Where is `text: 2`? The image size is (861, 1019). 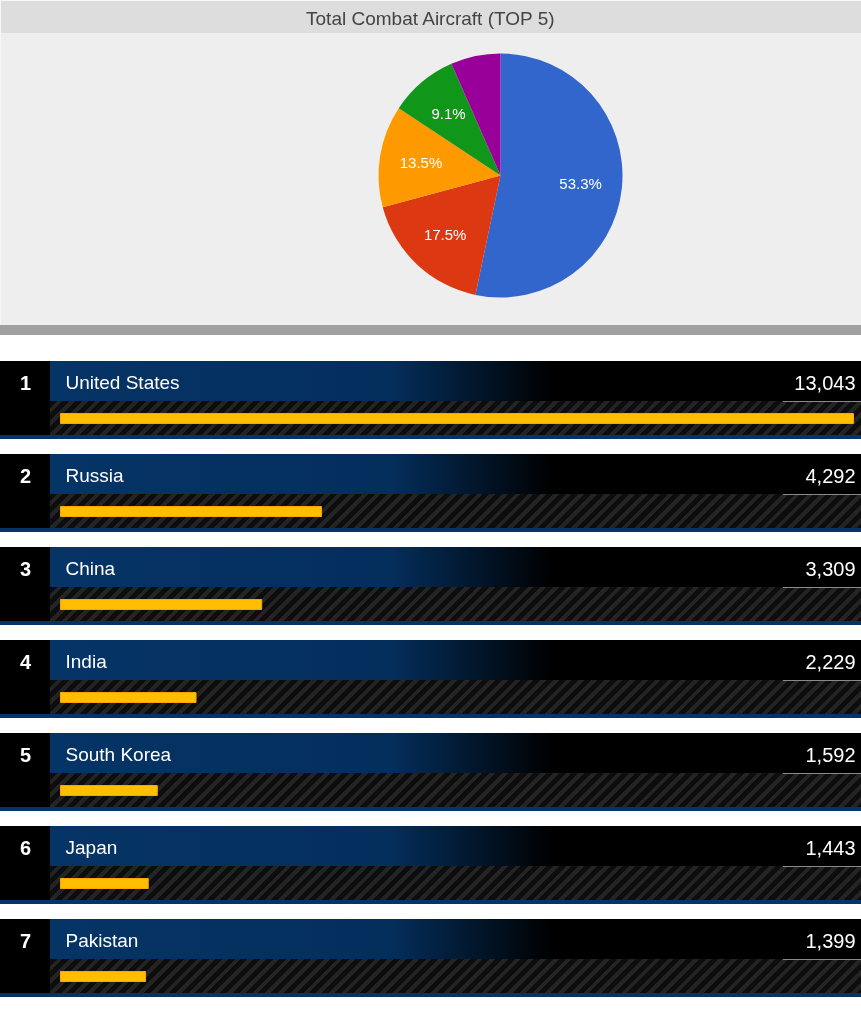
text: 2 is located at coordinates (25, 475).